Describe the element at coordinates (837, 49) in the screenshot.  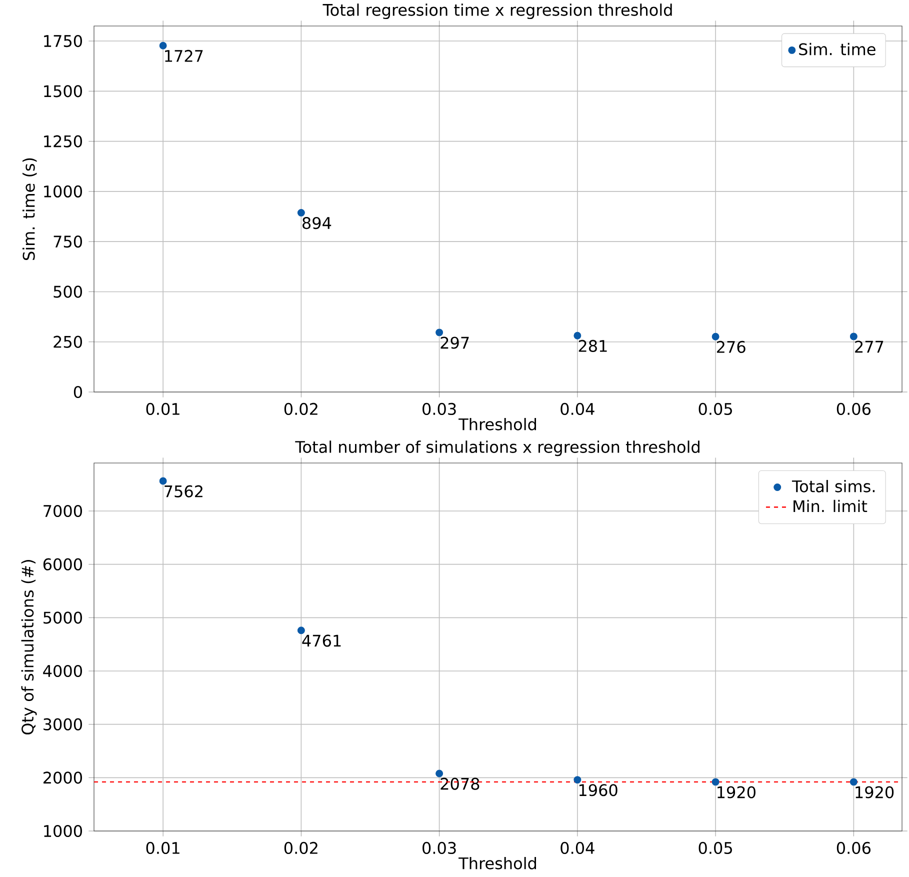
I see `legend-label: Sim. time` at that location.